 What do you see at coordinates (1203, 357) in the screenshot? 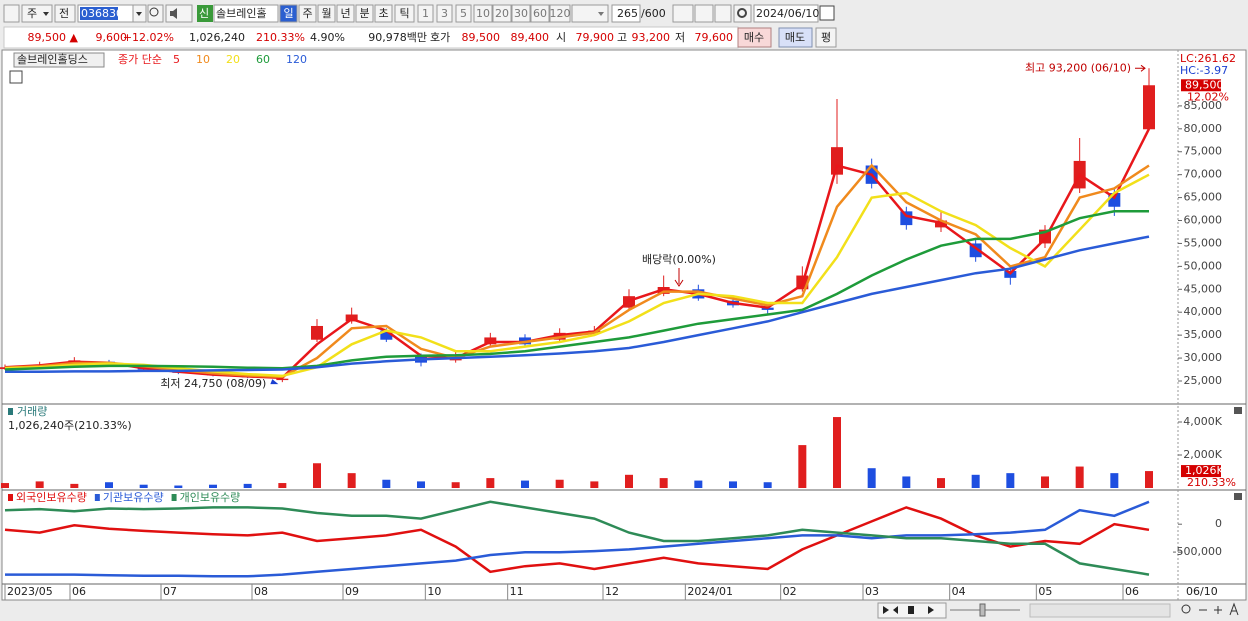
I see `y-tick-label: 30,000` at bounding box center [1203, 357].